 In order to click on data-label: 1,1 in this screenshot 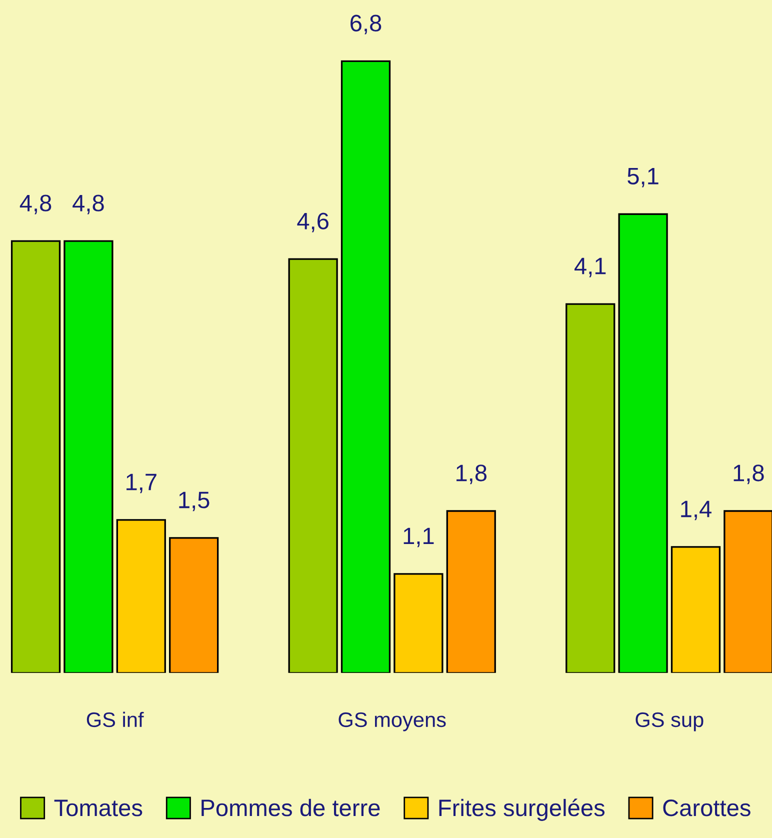, I will do `click(419, 538)`.